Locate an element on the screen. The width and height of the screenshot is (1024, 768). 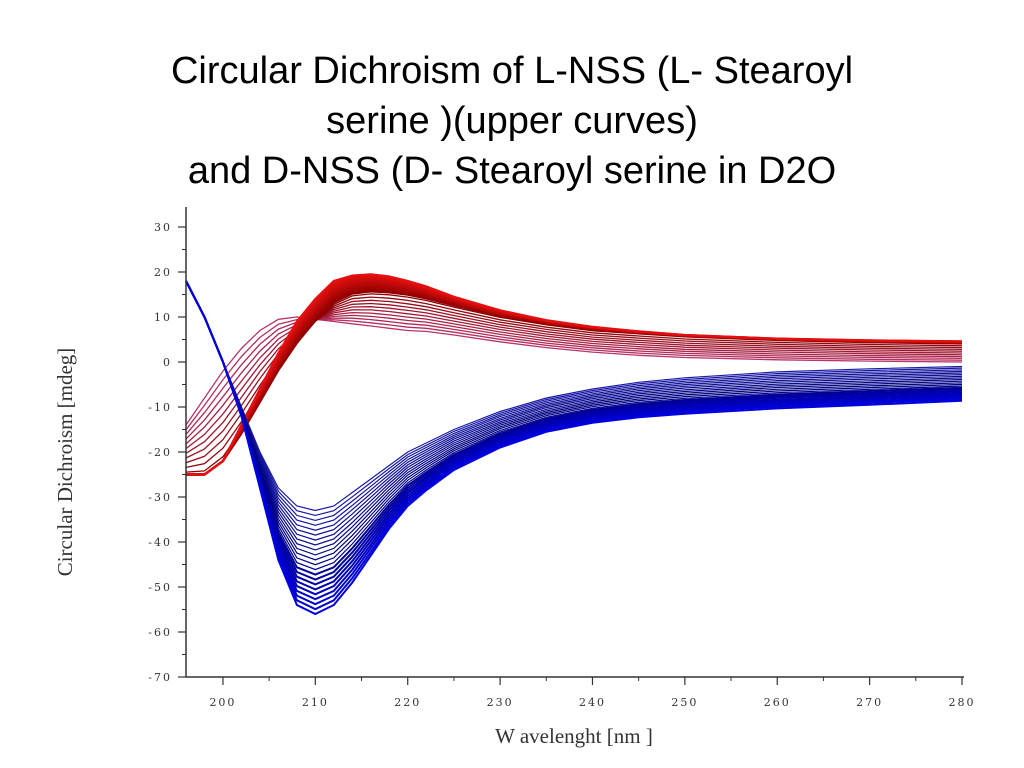
x-axis-title: W avelenght [nm ] is located at coordinates (574, 736).